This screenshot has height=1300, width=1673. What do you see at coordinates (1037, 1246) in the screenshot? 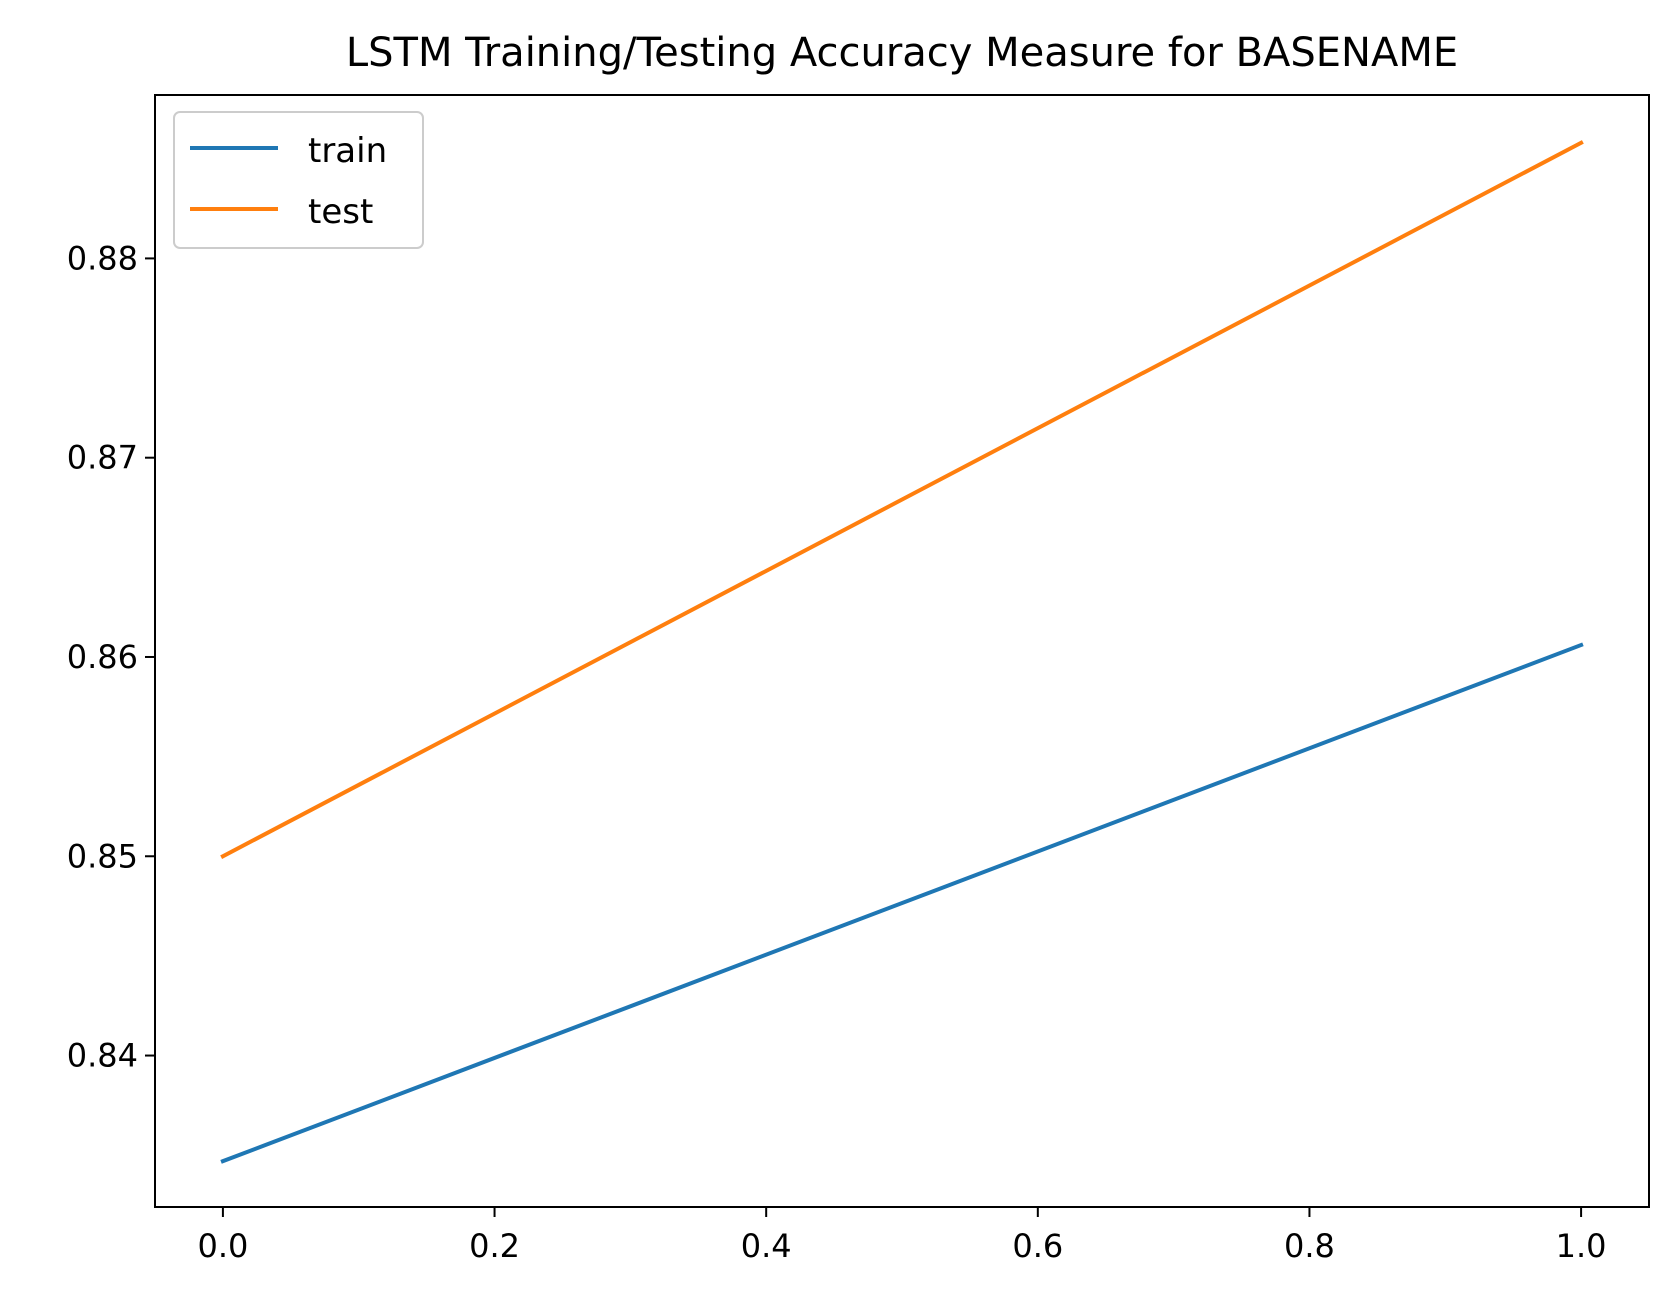
I see `x-tick-label: 0.6` at bounding box center [1037, 1246].